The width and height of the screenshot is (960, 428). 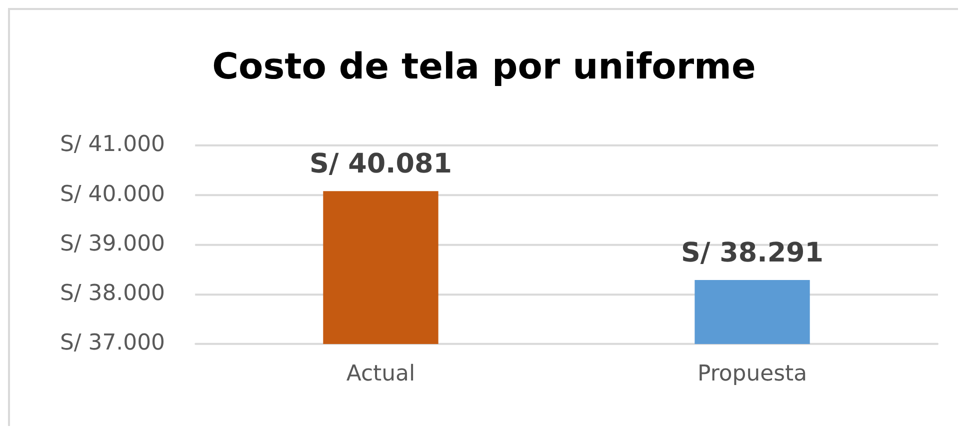 I want to click on y-tick-label: S/ 41.000, so click(x=113, y=145).